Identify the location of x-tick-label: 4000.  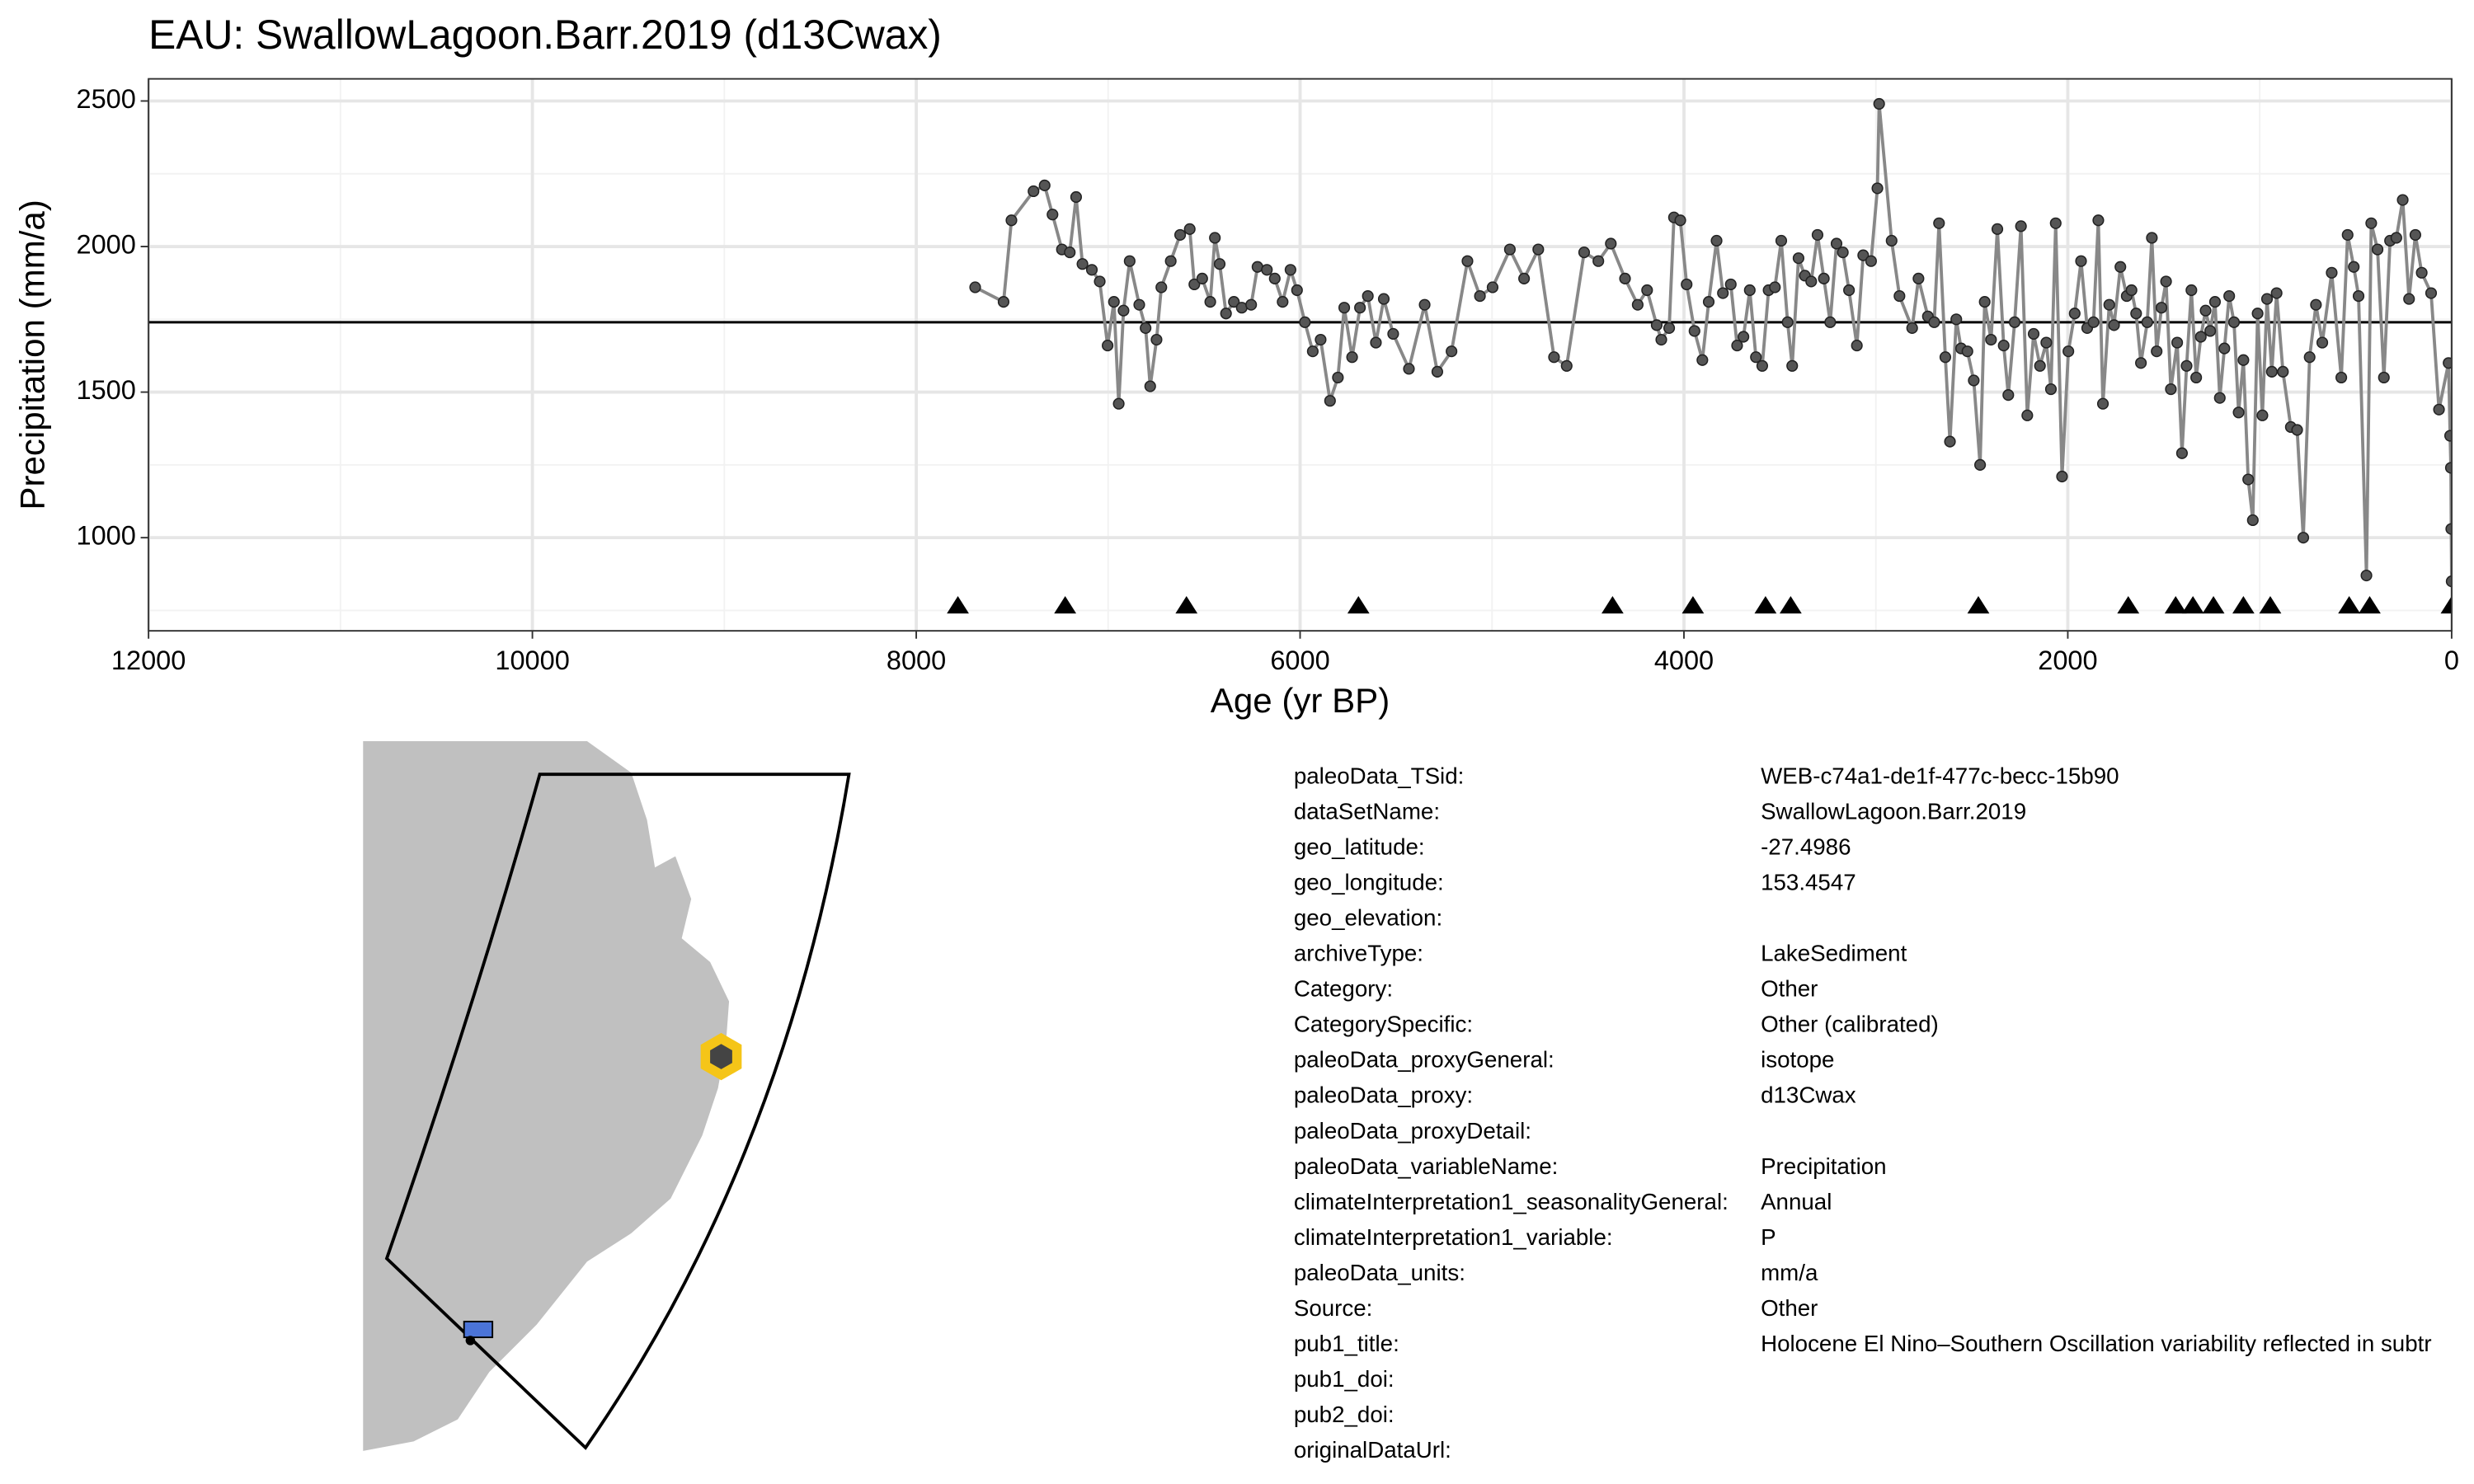
(1684, 660).